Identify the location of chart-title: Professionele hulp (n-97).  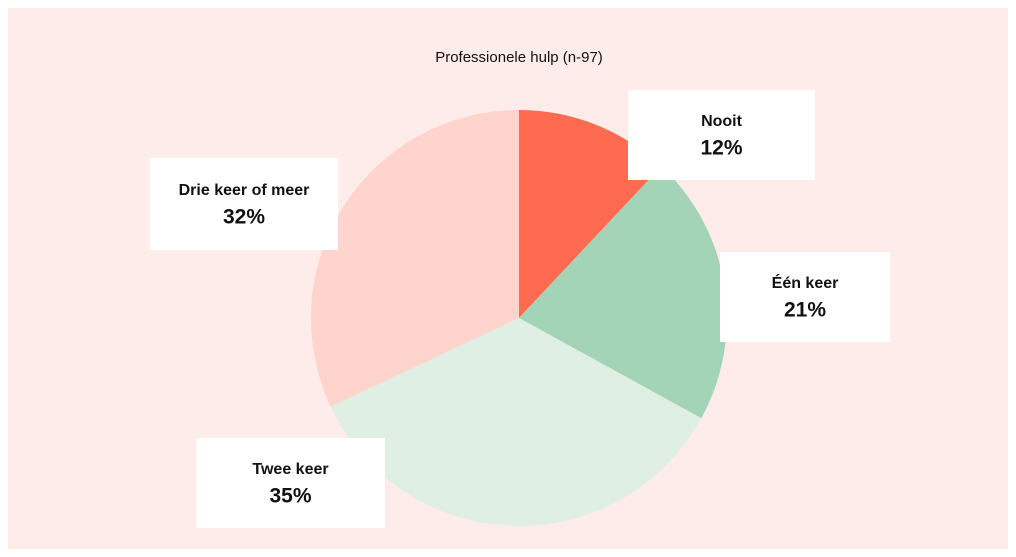
(519, 57).